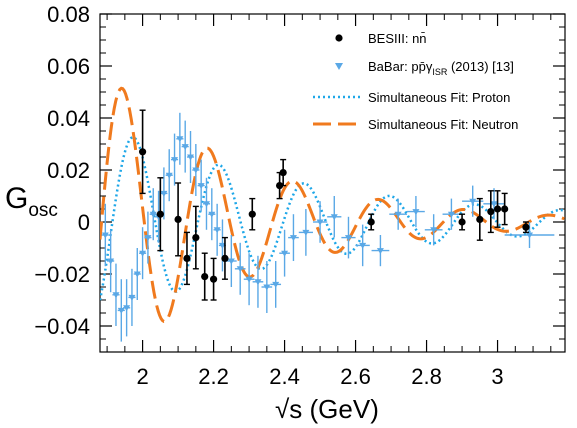 This screenshot has height=428, width=577. Describe the element at coordinates (68, 66) in the screenshot. I see `y-tick-label: 0.06` at that location.